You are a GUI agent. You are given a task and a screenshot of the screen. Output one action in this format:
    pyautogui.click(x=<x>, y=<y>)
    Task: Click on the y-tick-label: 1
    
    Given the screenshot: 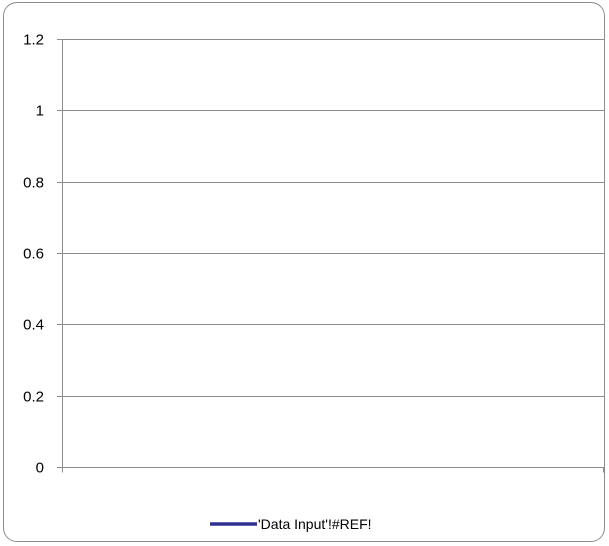 What is the action you would take?
    pyautogui.click(x=40, y=111)
    